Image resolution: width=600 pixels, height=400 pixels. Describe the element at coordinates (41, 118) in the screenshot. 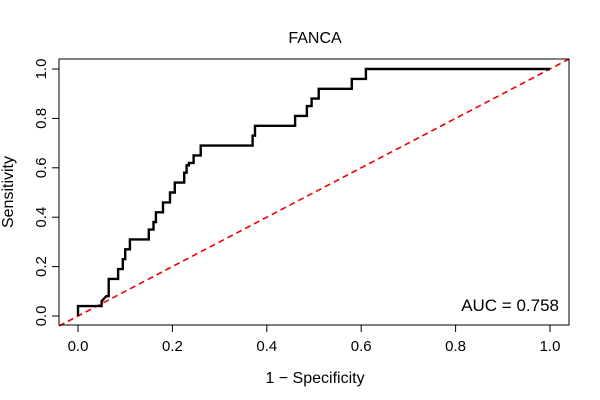

I see `y-tick-label: 0.8` at that location.